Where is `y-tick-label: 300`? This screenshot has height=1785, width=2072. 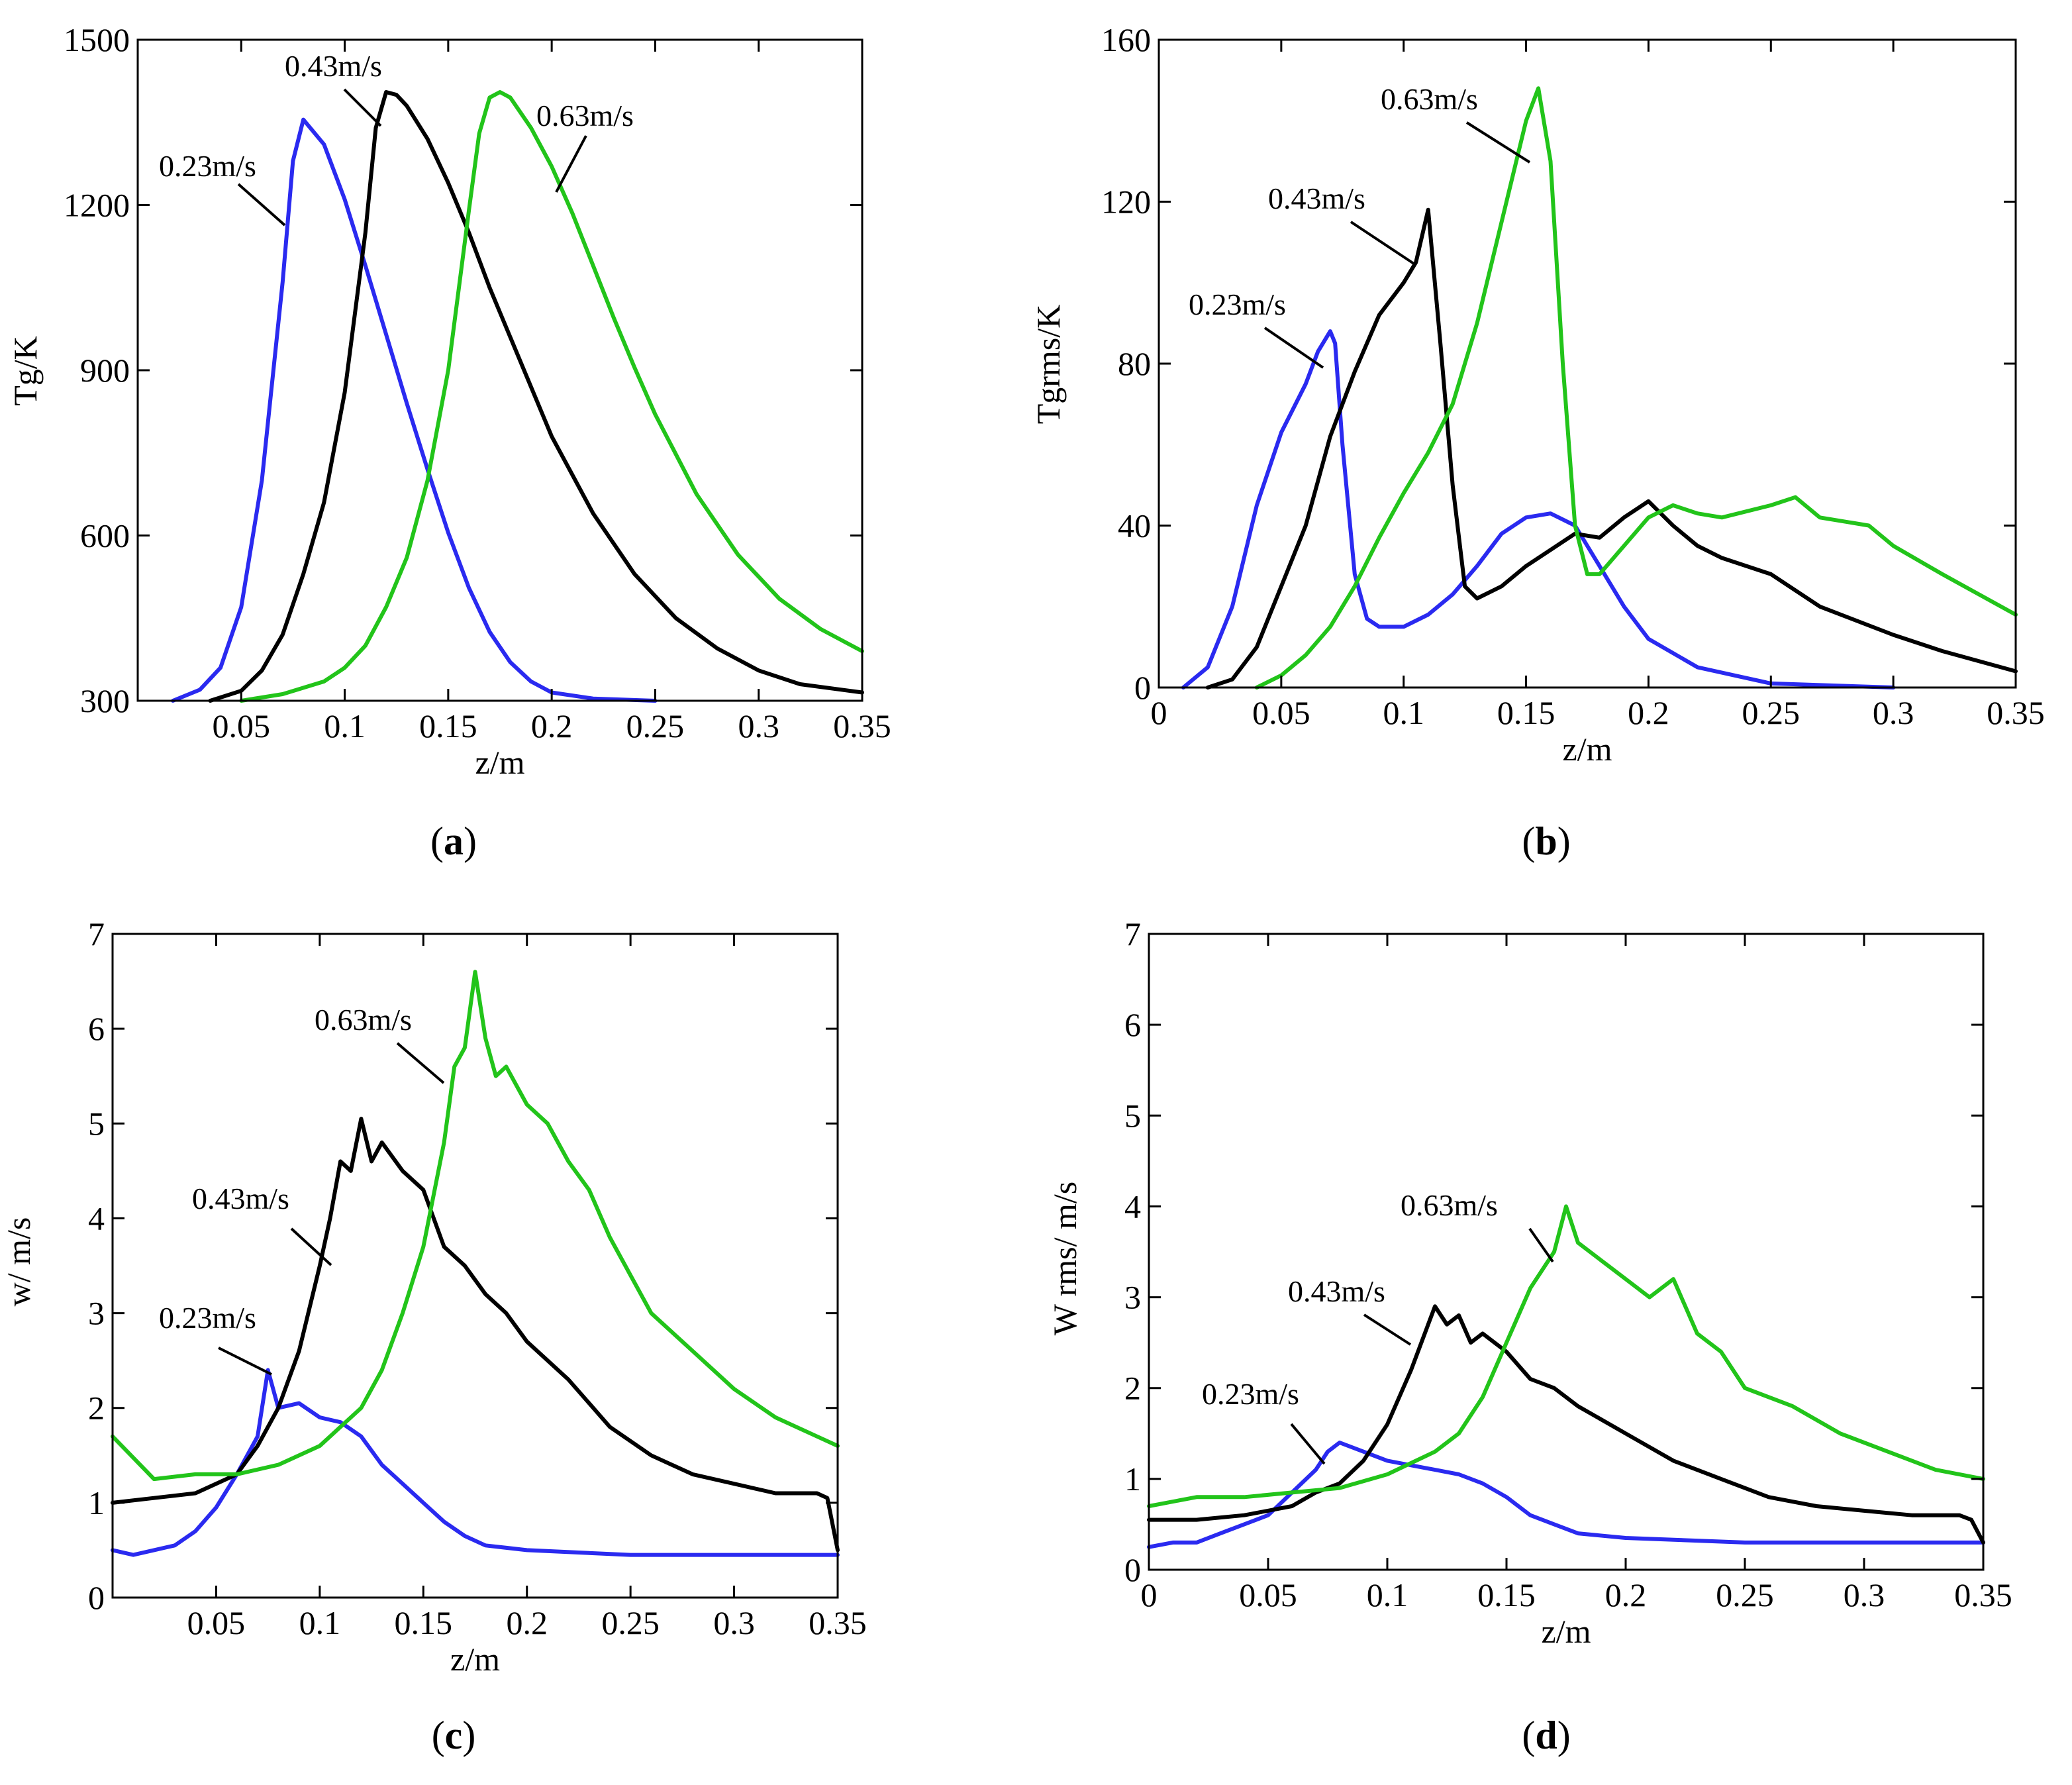
y-tick-label: 300 is located at coordinates (105, 700).